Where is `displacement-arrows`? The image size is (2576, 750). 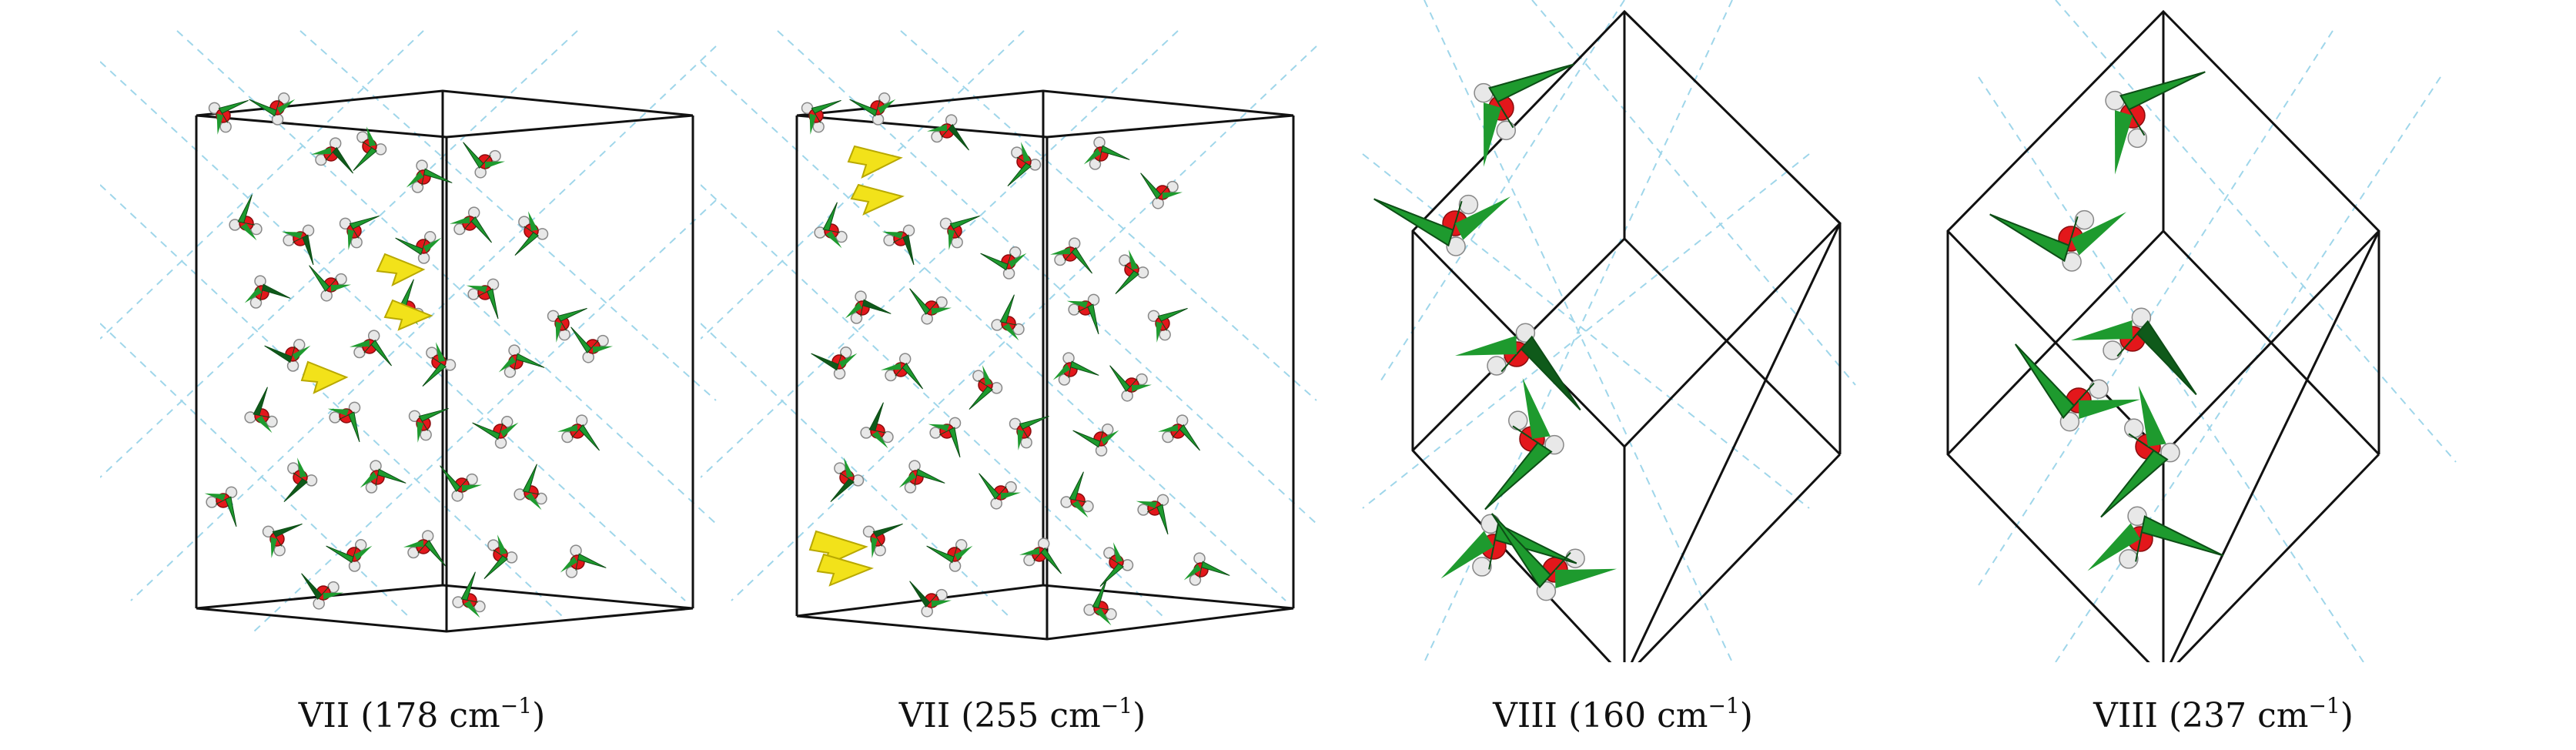
displacement-arrows is located at coordinates (1019, 362).